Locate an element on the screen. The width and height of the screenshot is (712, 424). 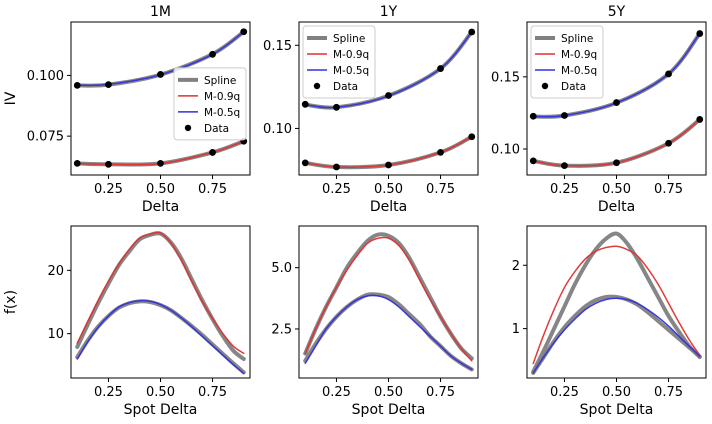
subplot-title: 1Y is located at coordinates (389, 12).